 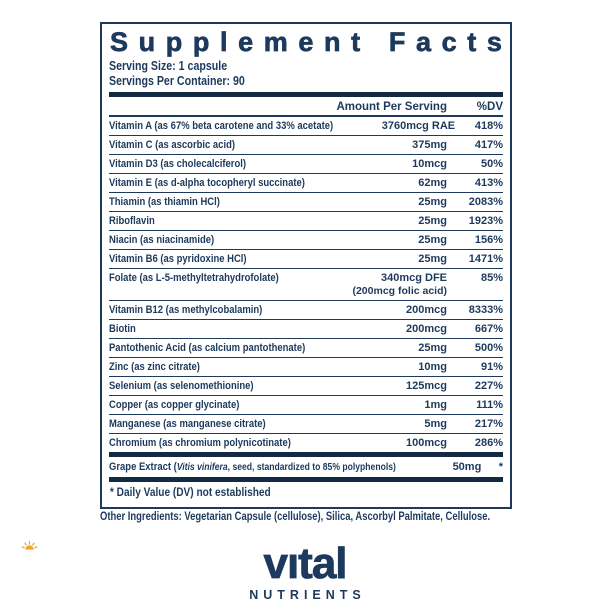 What do you see at coordinates (491, 164) in the screenshot?
I see `nutrient-dv: 50%` at bounding box center [491, 164].